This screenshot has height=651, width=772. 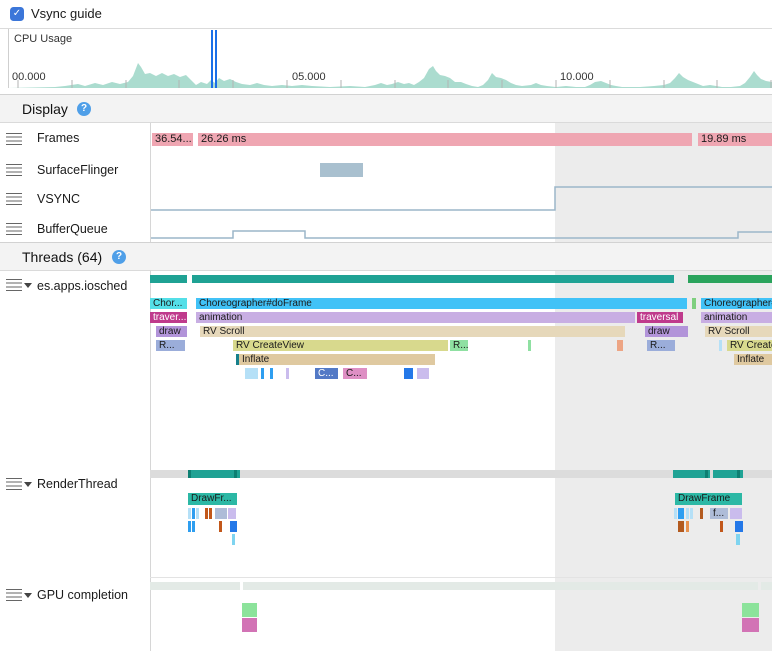 I want to click on cpu-usage-area-chart, so click(x=390, y=75).